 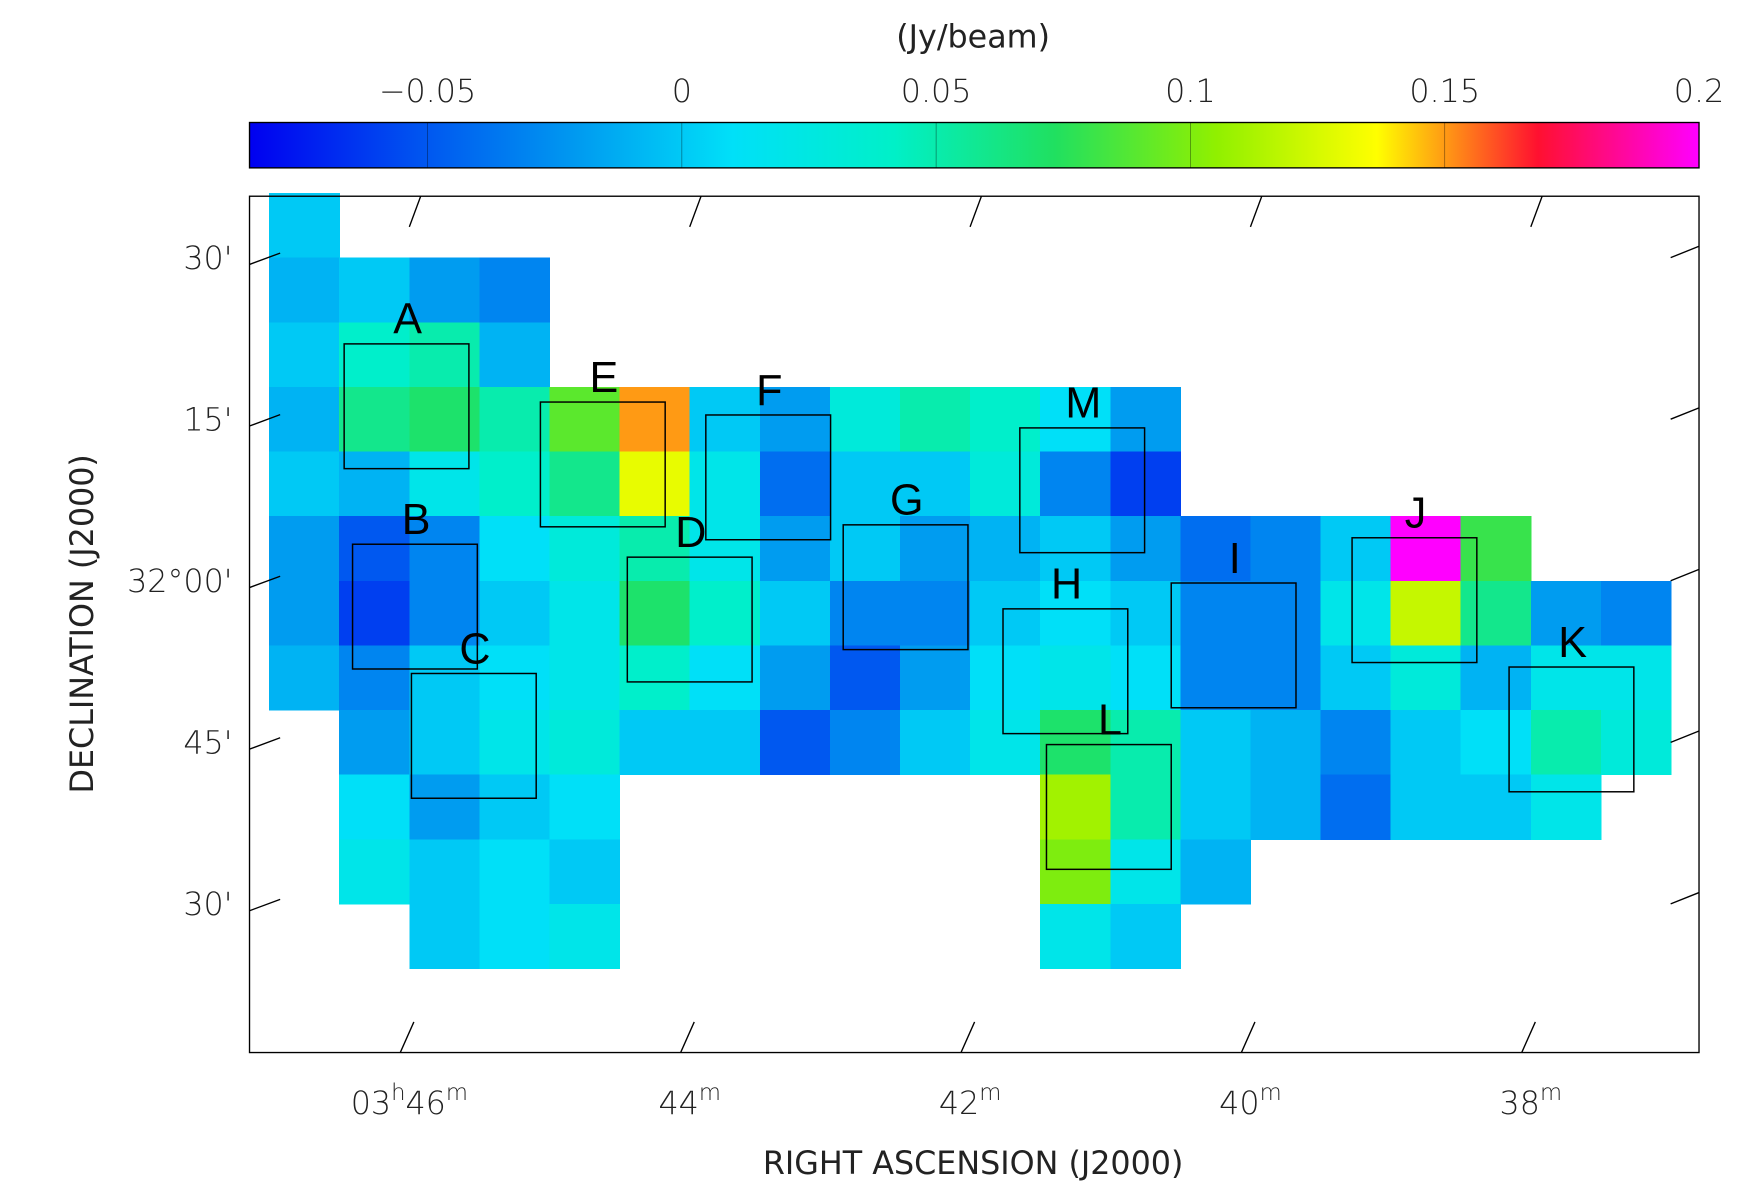 What do you see at coordinates (689, 1101) in the screenshot?
I see `x-tick-label: 44m` at bounding box center [689, 1101].